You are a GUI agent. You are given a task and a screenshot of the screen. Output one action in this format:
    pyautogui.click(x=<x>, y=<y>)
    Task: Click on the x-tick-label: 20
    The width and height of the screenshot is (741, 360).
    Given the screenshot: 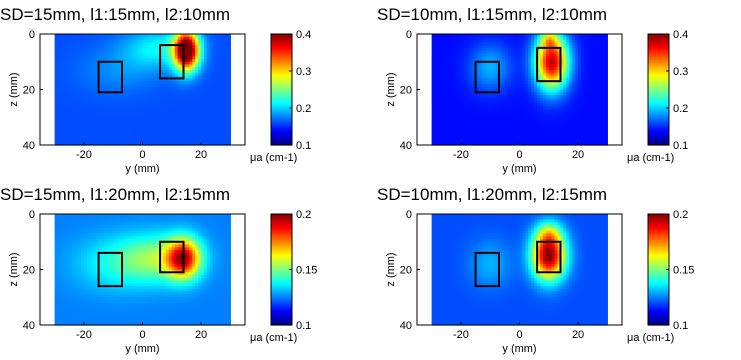 What is the action you would take?
    pyautogui.click(x=201, y=155)
    